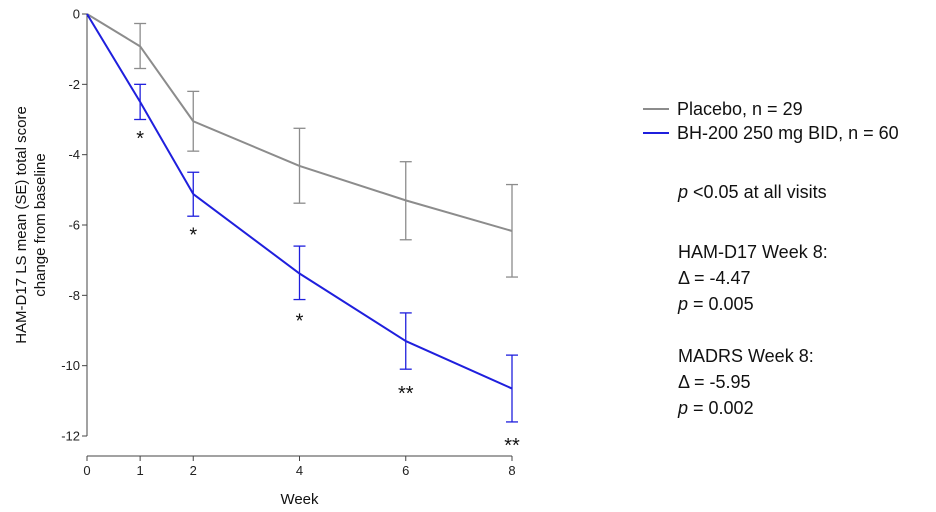  I want to click on legend-item-placebo: Placebo, n = 29, so click(789, 109).